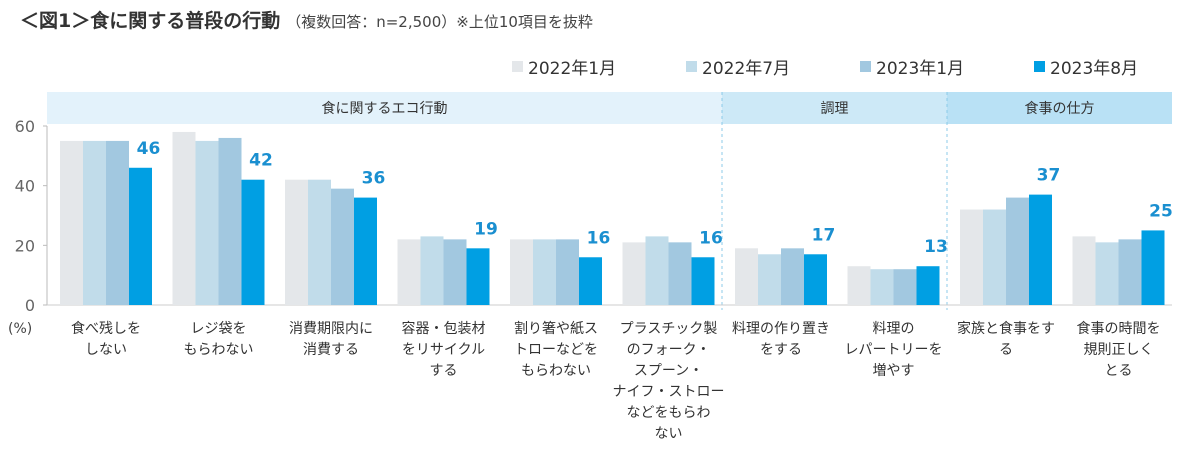 The height and width of the screenshot is (454, 1200). What do you see at coordinates (781, 329) in the screenshot?
I see `category-label: 料理の作り置き` at bounding box center [781, 329].